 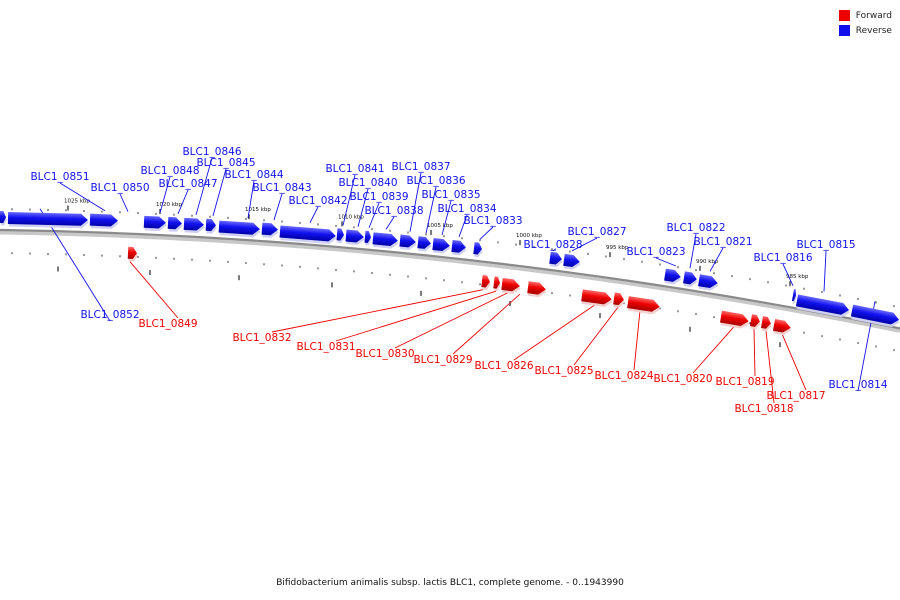 I want to click on legend-item-reverse: Reverse, so click(x=865, y=30).